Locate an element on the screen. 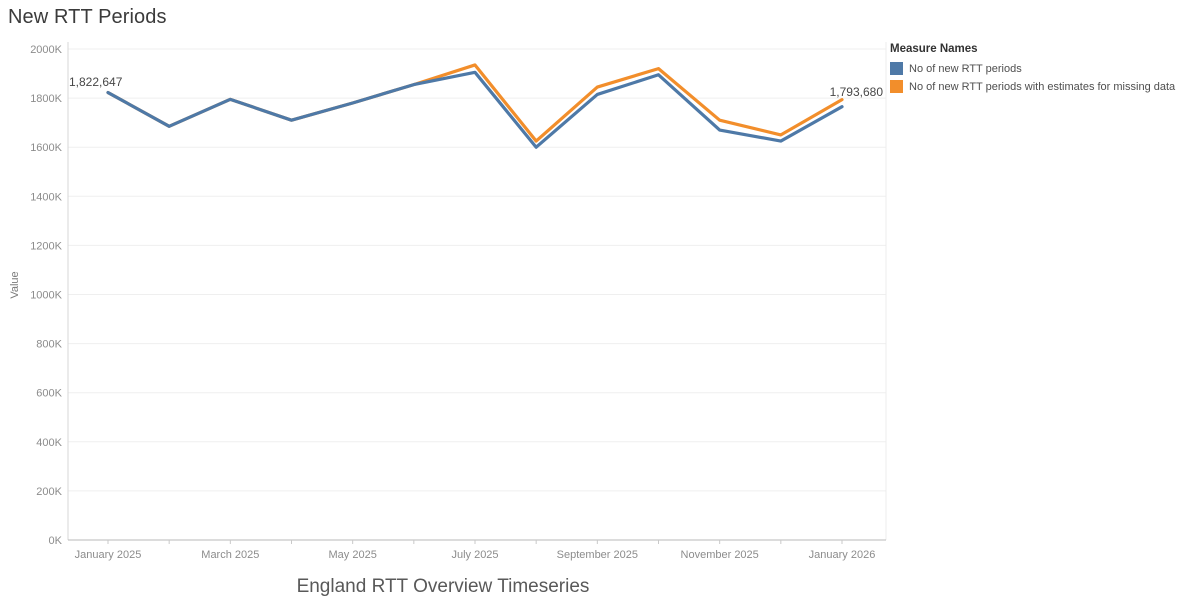 The height and width of the screenshot is (602, 1200). x-tick-label: January 2025 is located at coordinates (108, 555).